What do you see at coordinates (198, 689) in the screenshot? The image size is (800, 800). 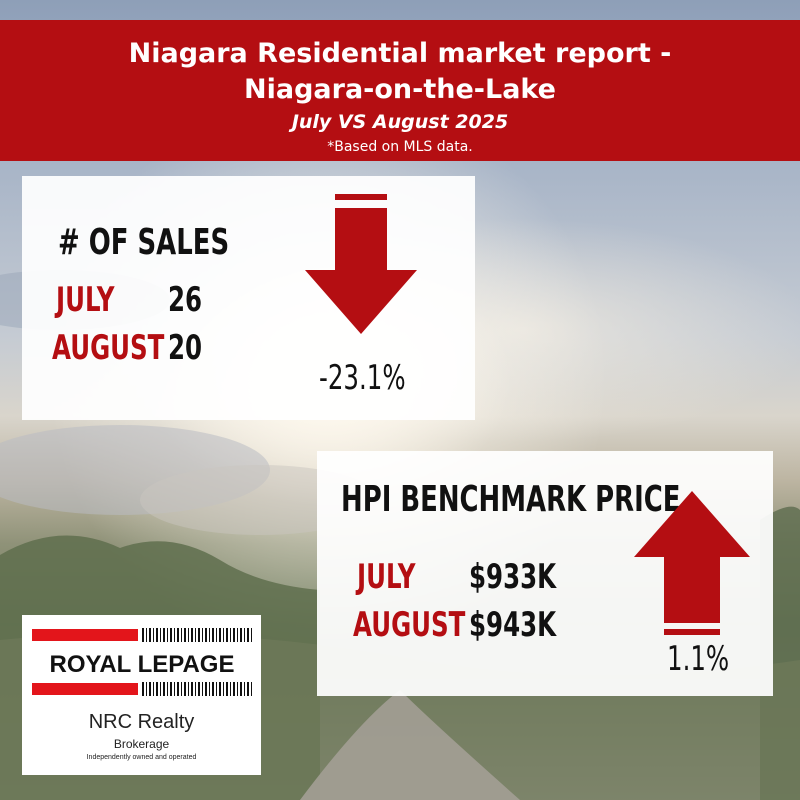 I see `logo-barcode-bottom` at bounding box center [198, 689].